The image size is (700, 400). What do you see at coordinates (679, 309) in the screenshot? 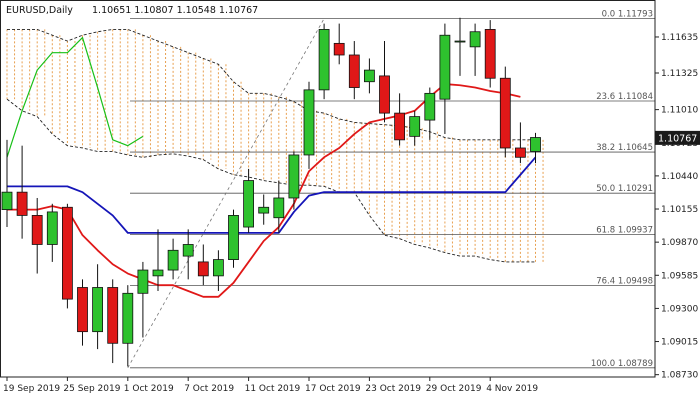
I see `y-tick-label: 1.09300` at bounding box center [679, 309].